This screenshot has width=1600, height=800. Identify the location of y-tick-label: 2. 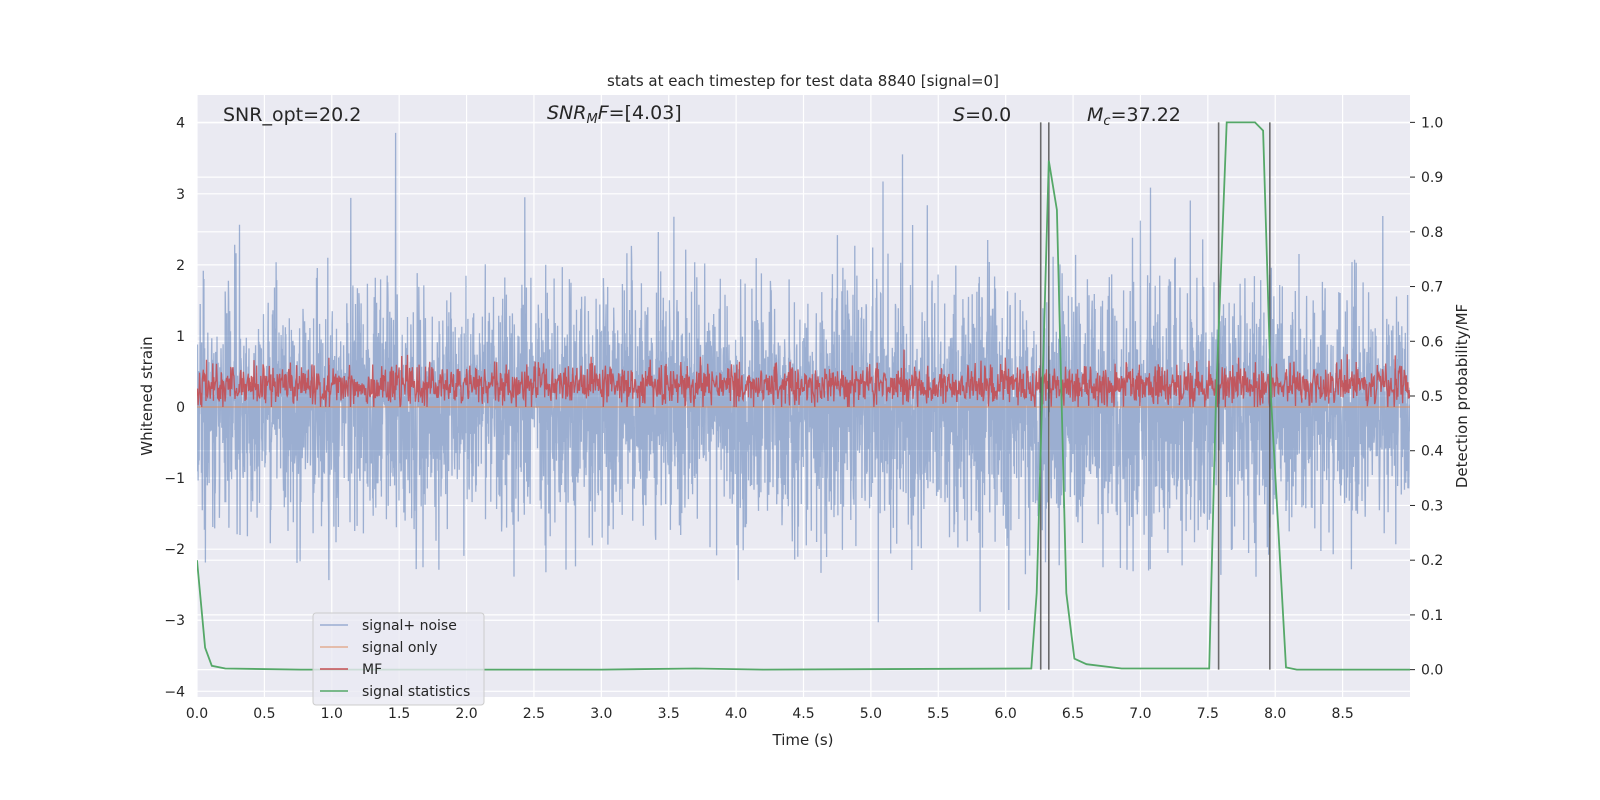
(180, 266).